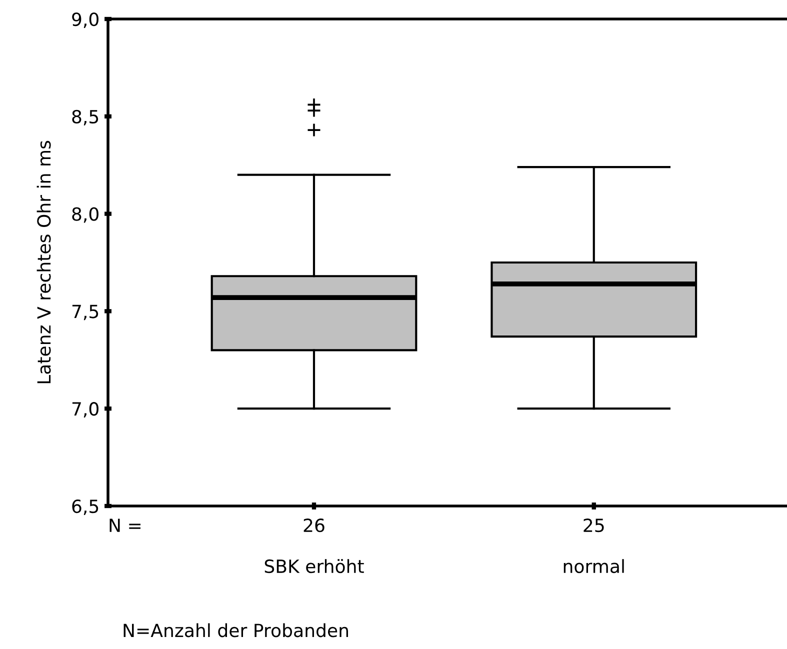 The width and height of the screenshot is (787, 649). I want to click on text: N =, so click(125, 525).